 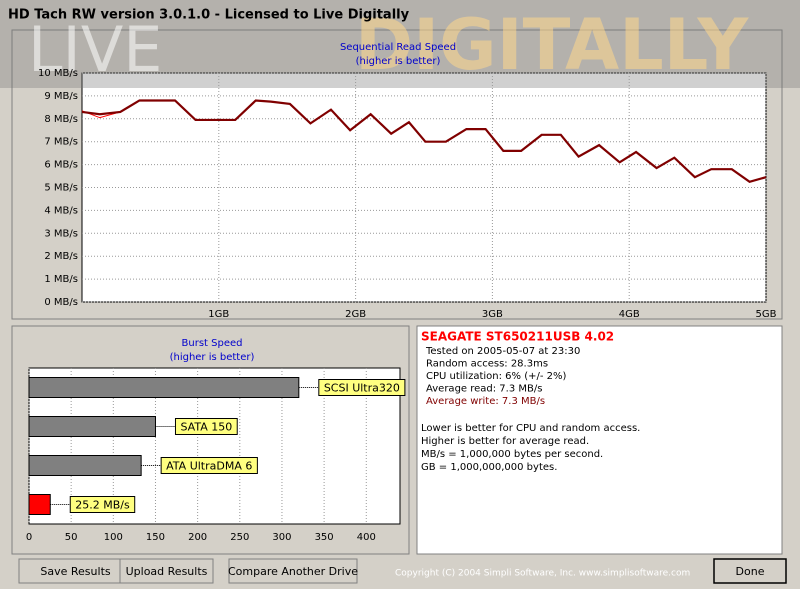 What do you see at coordinates (61, 165) in the screenshot?
I see `y-tick-label: 6 MB/s` at bounding box center [61, 165].